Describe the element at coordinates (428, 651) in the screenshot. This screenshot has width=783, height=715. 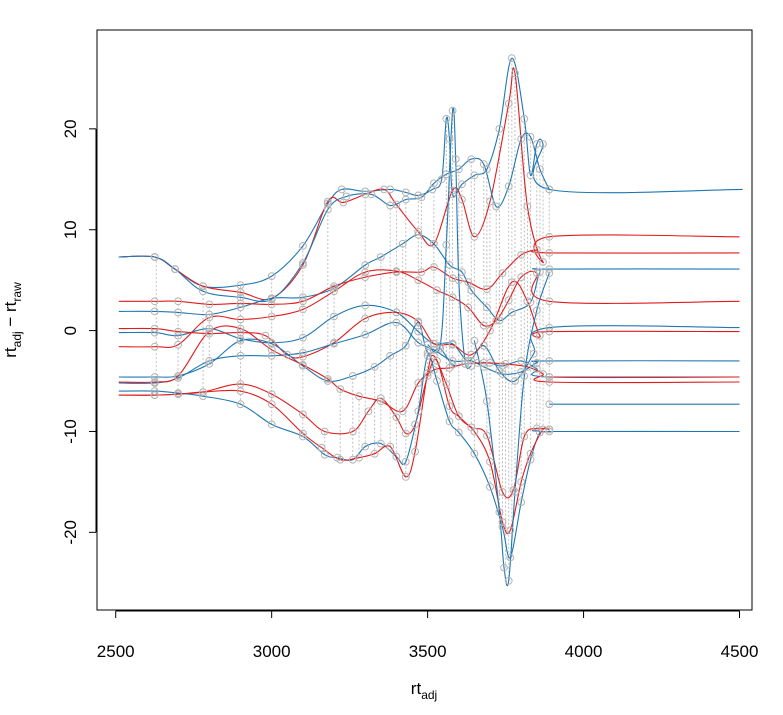
I see `x-tick-label: 3500` at that location.